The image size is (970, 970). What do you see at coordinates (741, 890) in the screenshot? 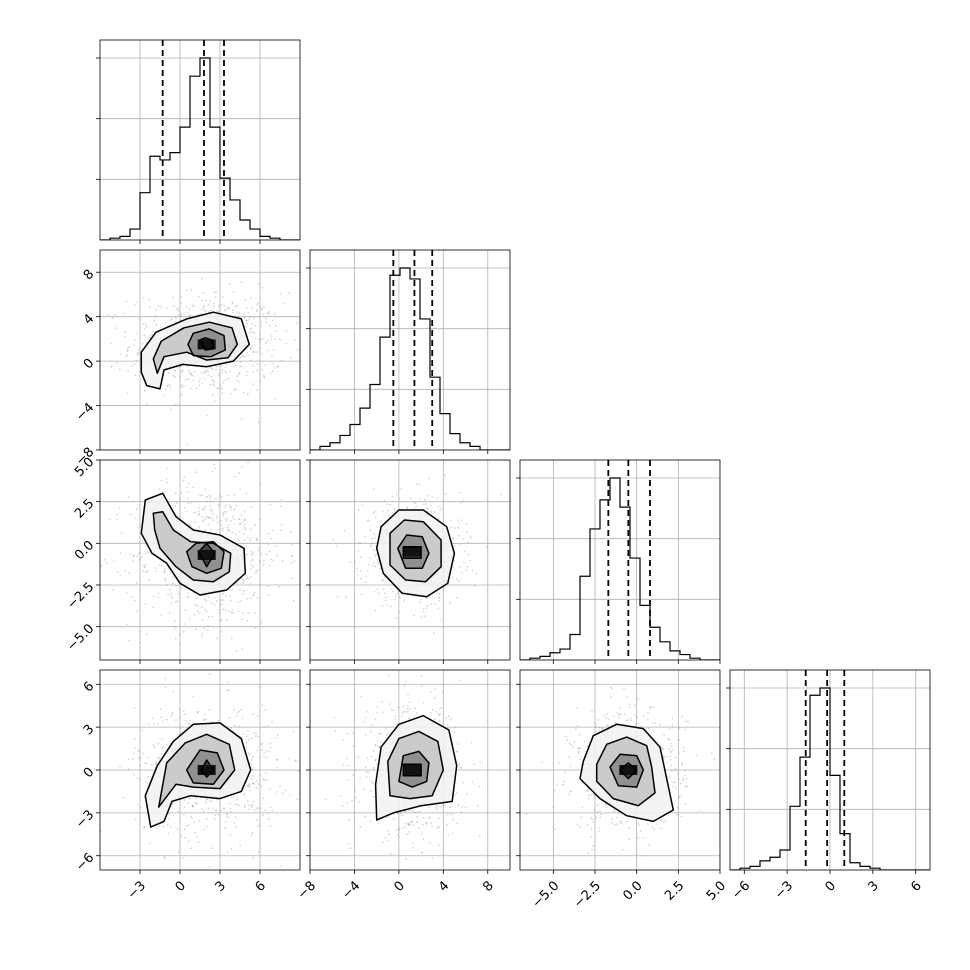
I see `x-tick-label: −6` at bounding box center [741, 890].